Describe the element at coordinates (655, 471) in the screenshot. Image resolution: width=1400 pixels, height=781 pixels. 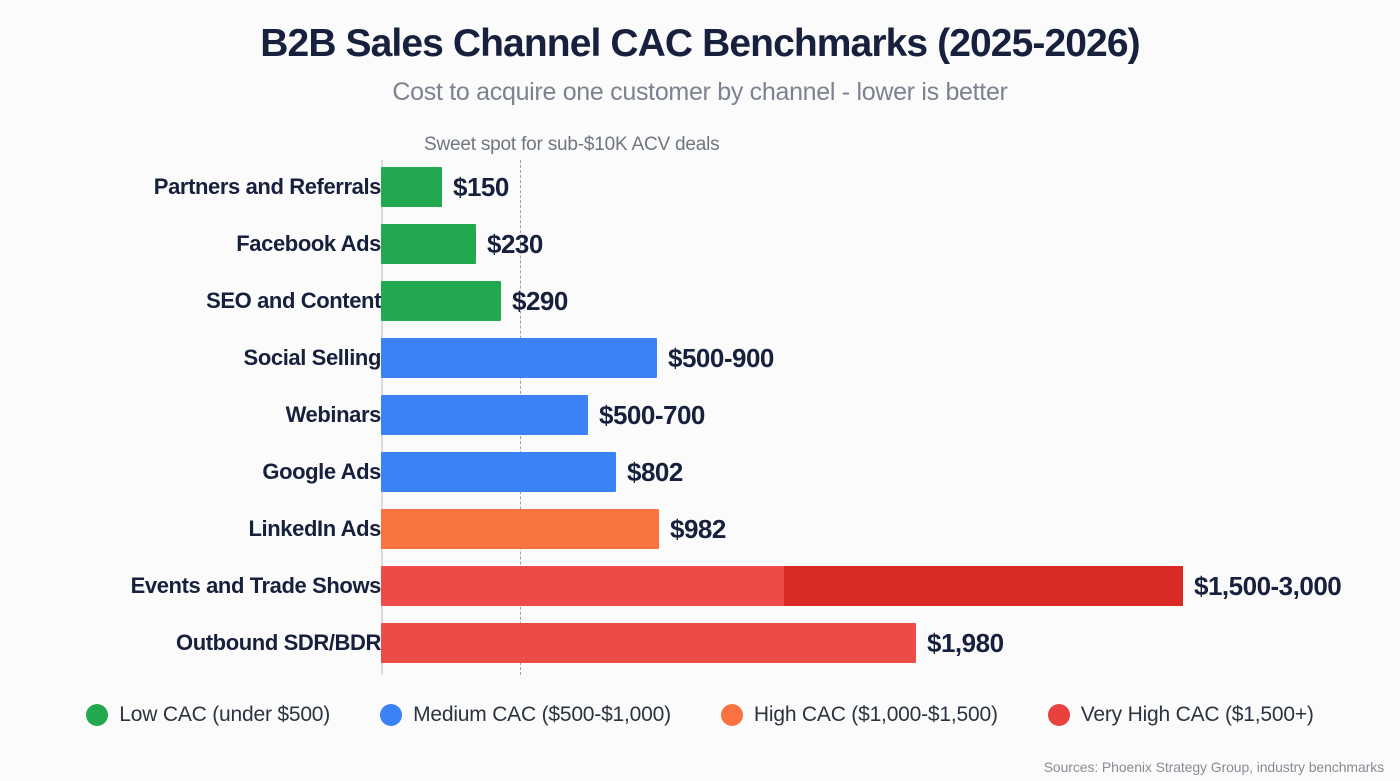
I see `bar-value-label: $802` at that location.